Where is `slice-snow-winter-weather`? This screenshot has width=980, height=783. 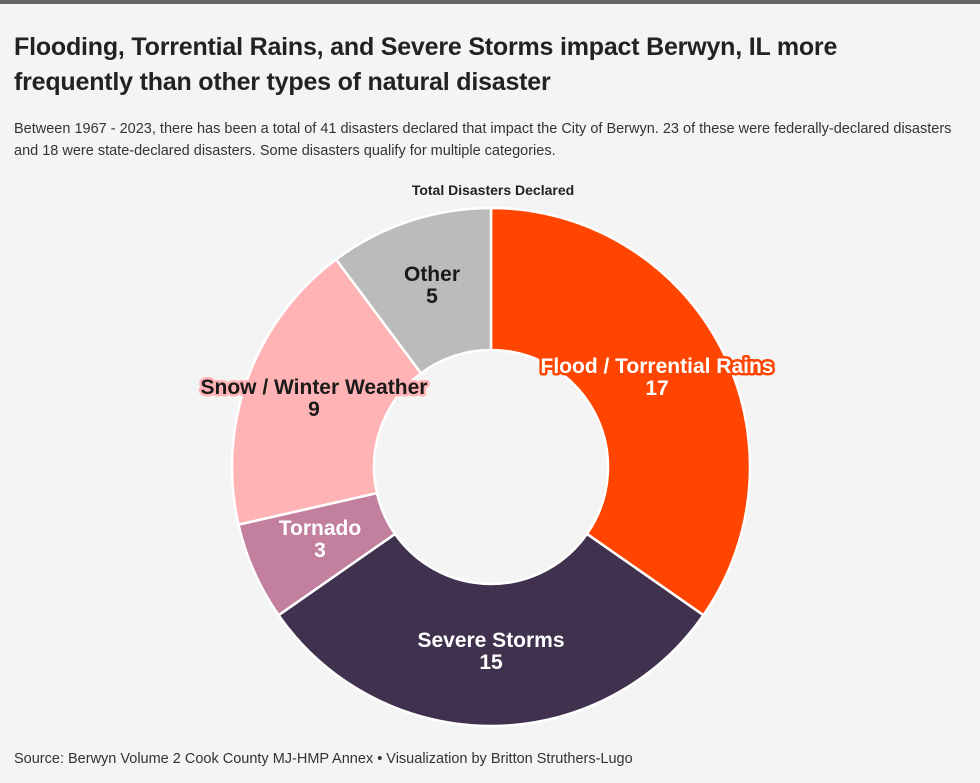 slice-snow-winter-weather is located at coordinates (326, 392).